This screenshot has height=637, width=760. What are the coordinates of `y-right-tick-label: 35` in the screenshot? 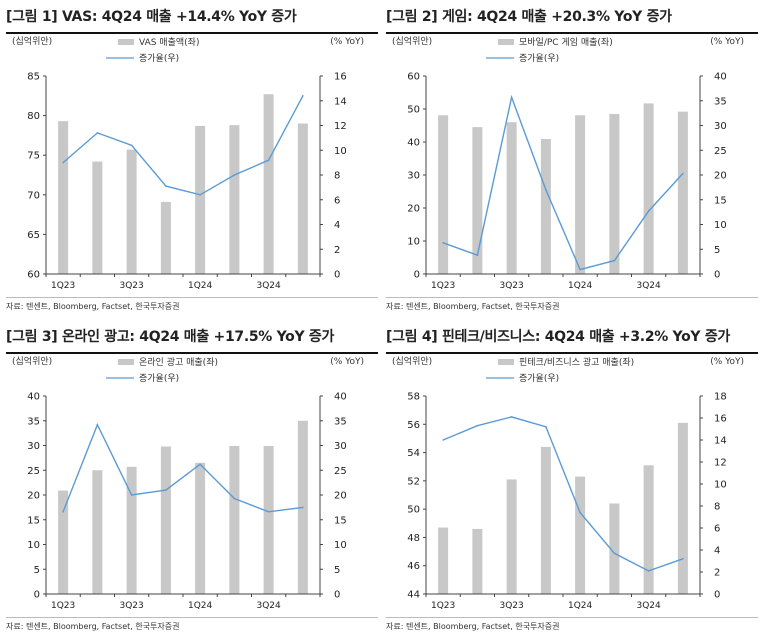 It's located at (720, 101).